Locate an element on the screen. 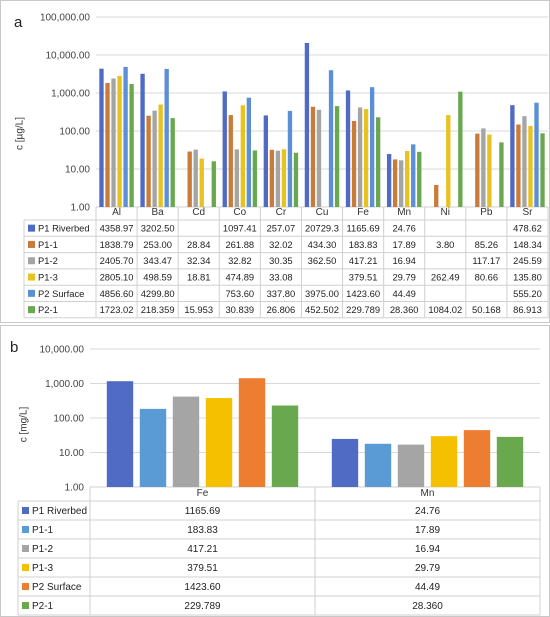  bar-p1-3-mn is located at coordinates (407, 178).